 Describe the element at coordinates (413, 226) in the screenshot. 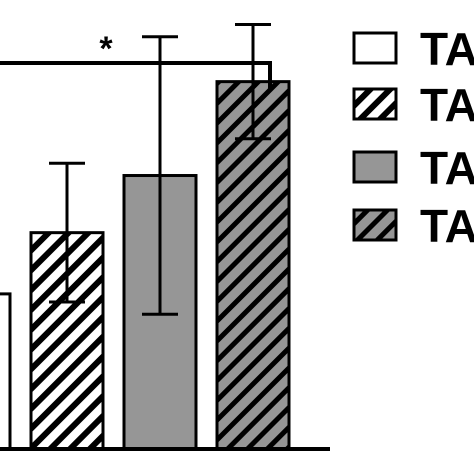

I see `legend-item-4: TA` at that location.